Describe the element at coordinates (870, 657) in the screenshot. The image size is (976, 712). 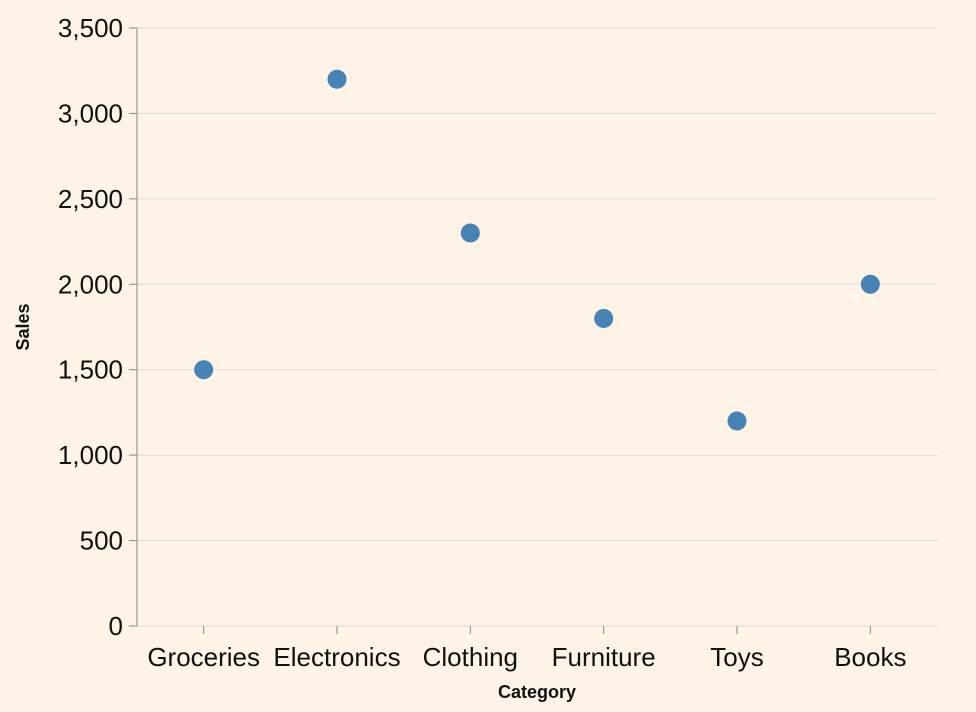
I see `x-tick-label: Books` at that location.